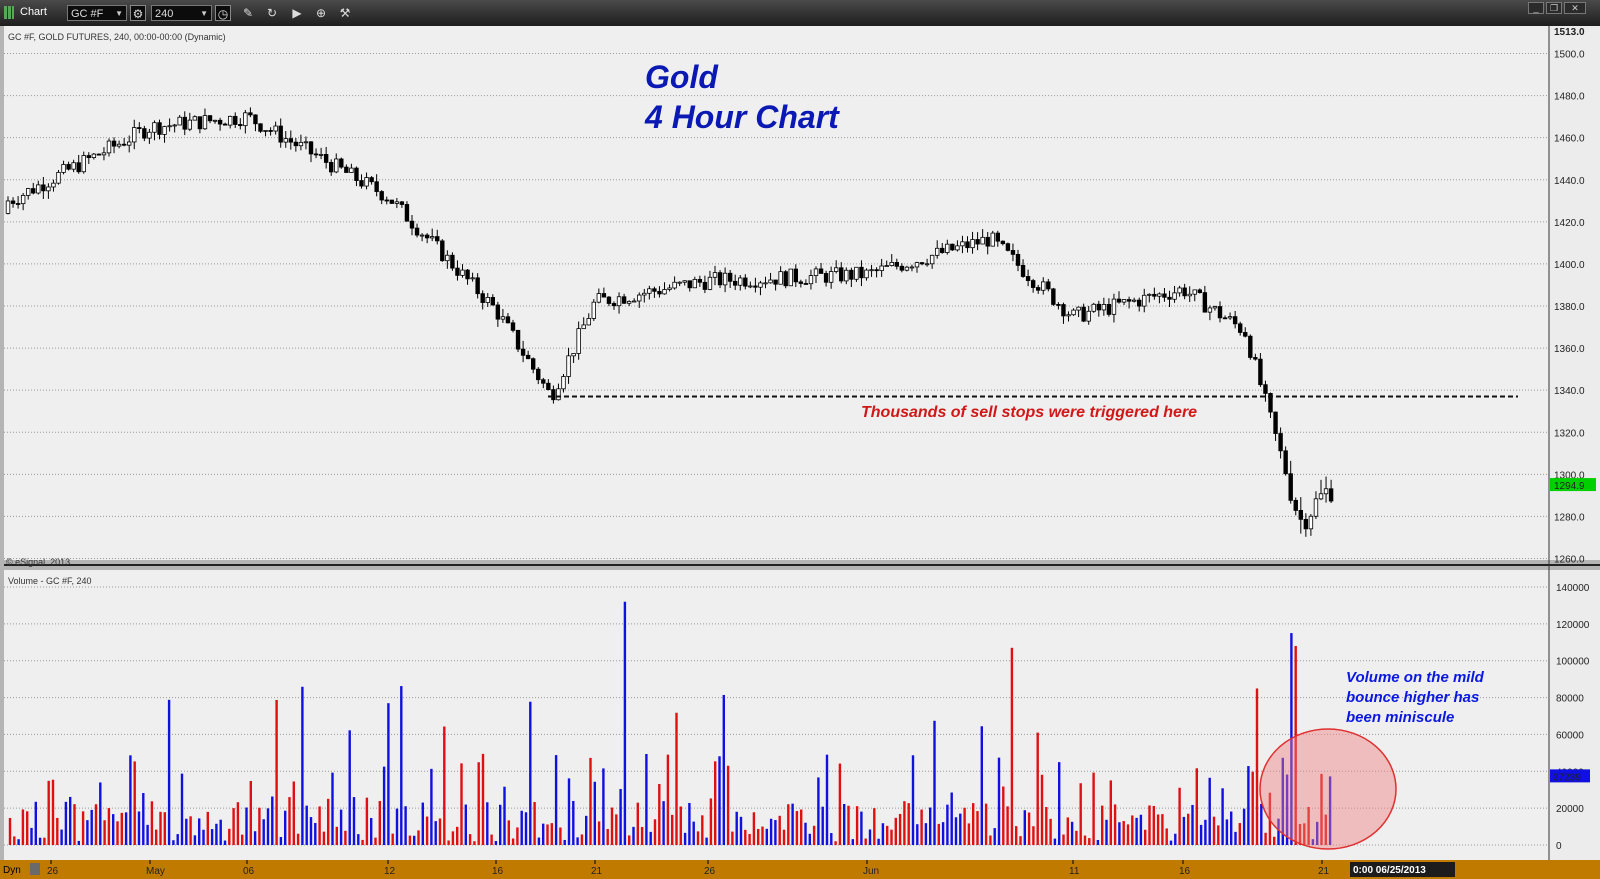 This screenshot has width=1600, height=879. What do you see at coordinates (1536, 8) in the screenshot?
I see `minimize-button: _` at bounding box center [1536, 8].